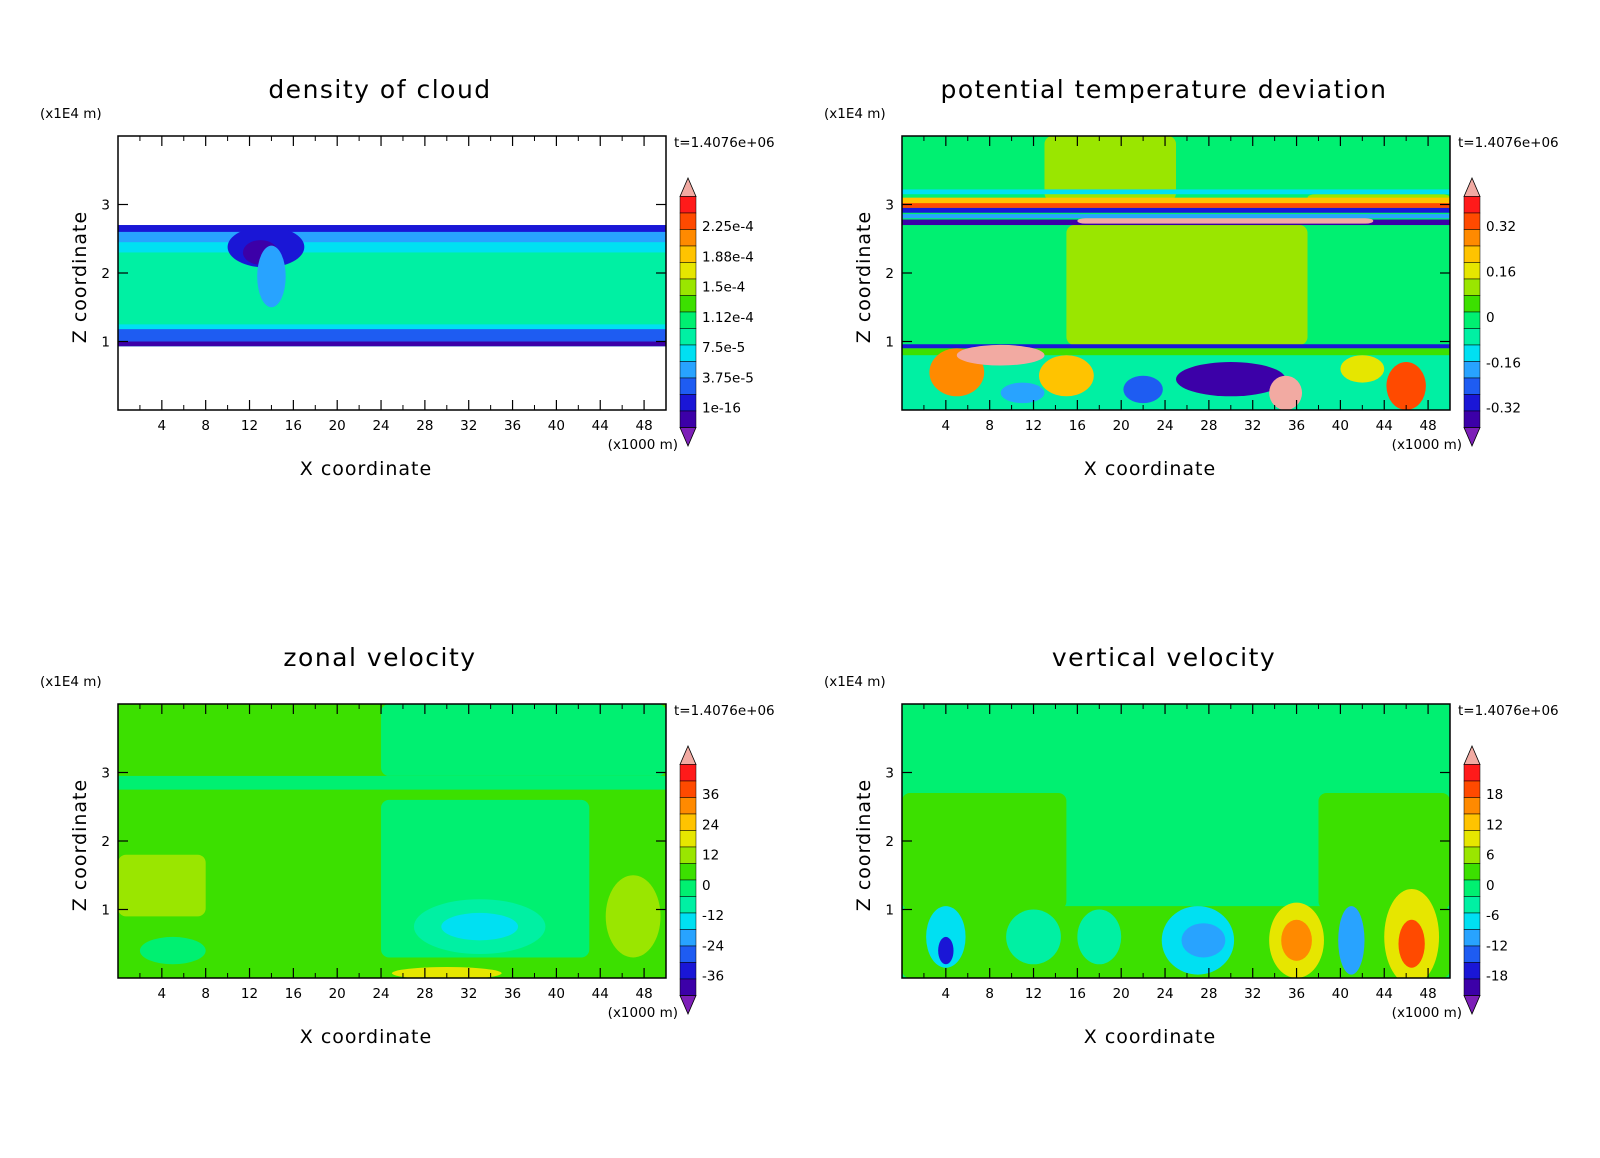  What do you see at coordinates (1508, 711) in the screenshot?
I see `time-label: t=1.4076e+06` at bounding box center [1508, 711].